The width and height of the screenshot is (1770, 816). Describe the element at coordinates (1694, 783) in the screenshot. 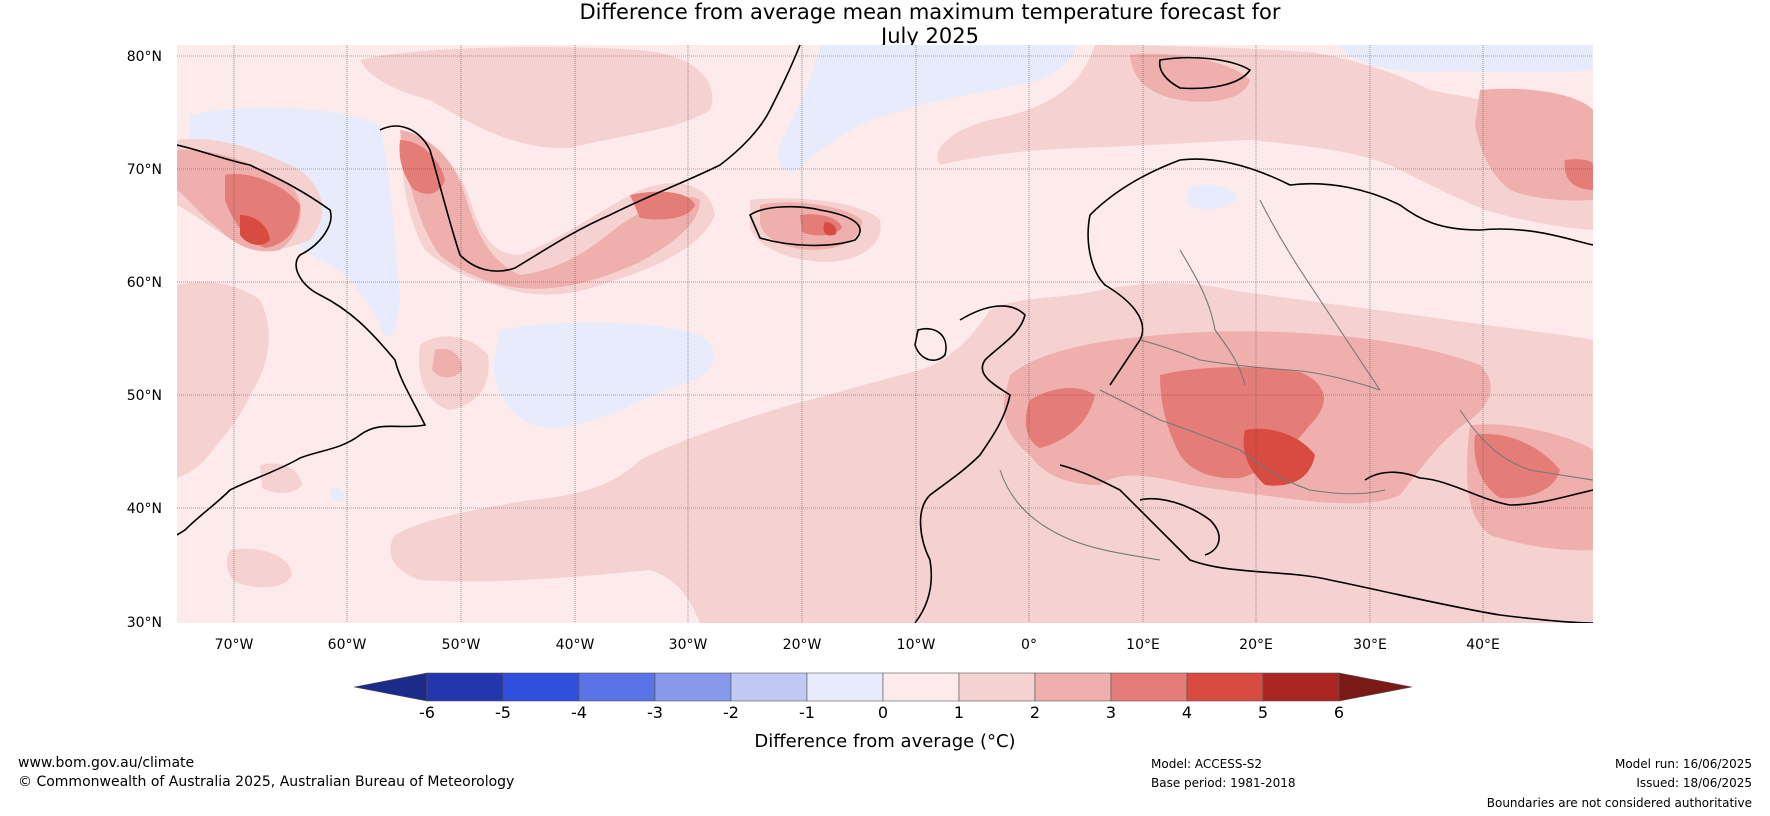

I see `issued-date: Issued: 18/06/2025` at that location.